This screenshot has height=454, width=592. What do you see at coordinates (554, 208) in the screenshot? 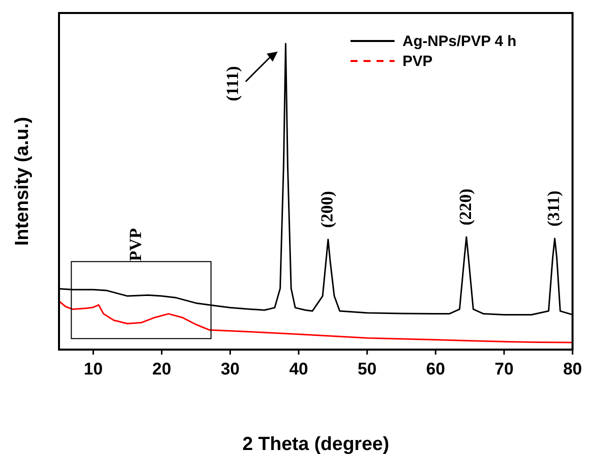
I see `annotation: (311)` at bounding box center [554, 208].